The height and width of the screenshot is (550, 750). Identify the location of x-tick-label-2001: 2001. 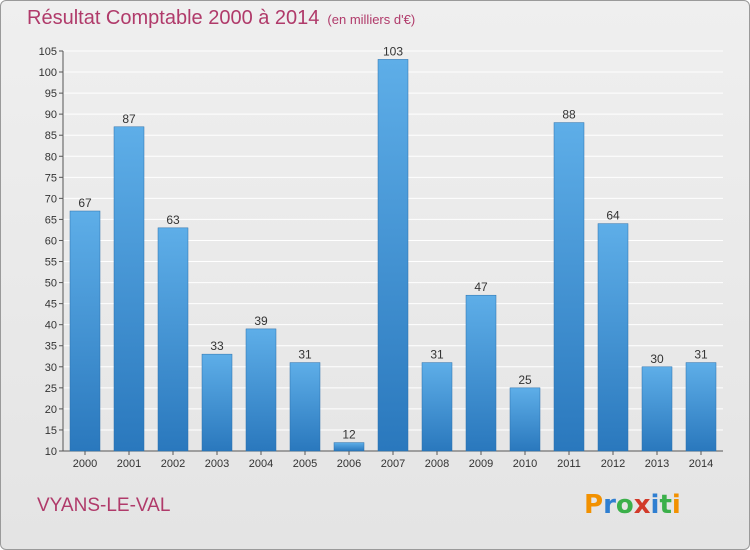
(129, 464).